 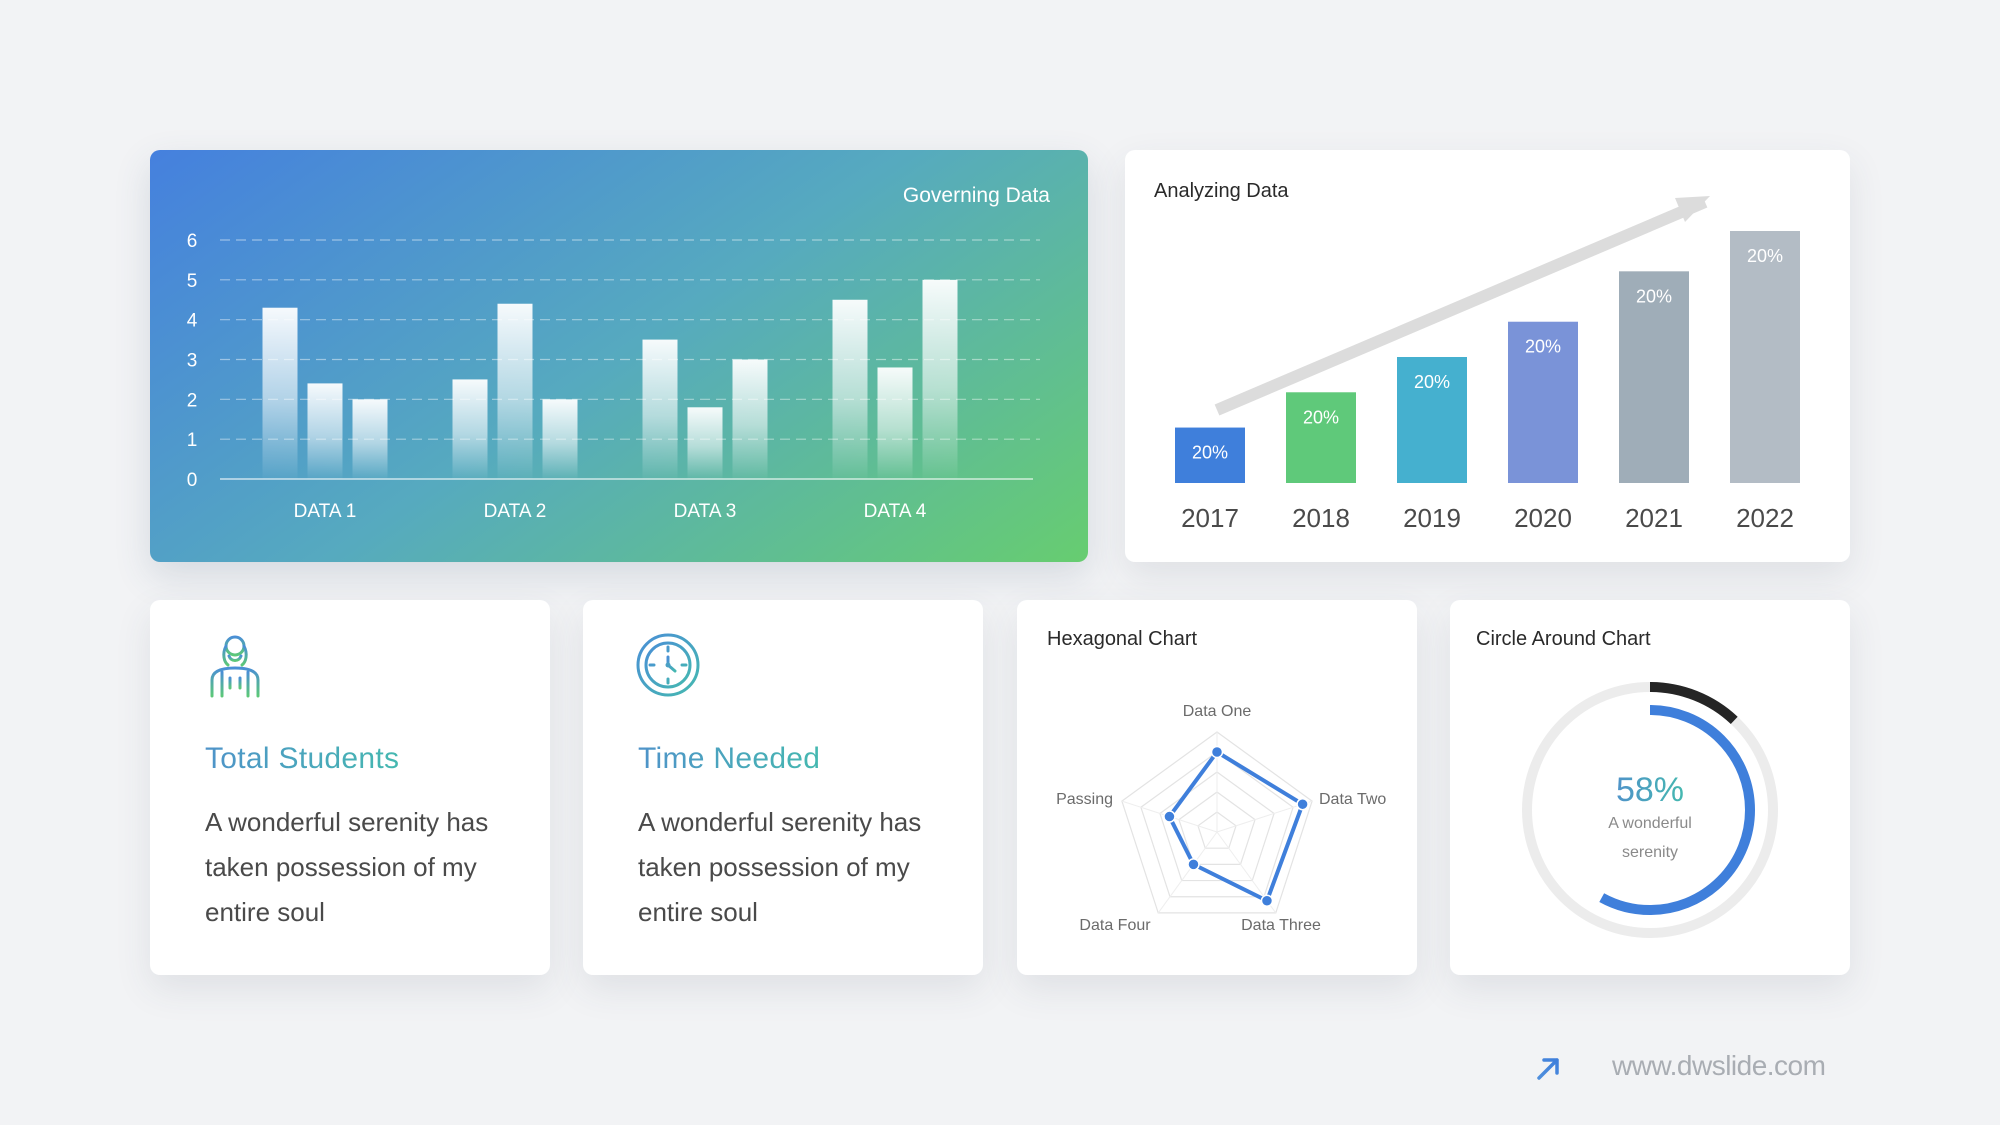 What do you see at coordinates (1221, 191) in the screenshot?
I see `analyzing-data-title: Analyzing Data` at bounding box center [1221, 191].